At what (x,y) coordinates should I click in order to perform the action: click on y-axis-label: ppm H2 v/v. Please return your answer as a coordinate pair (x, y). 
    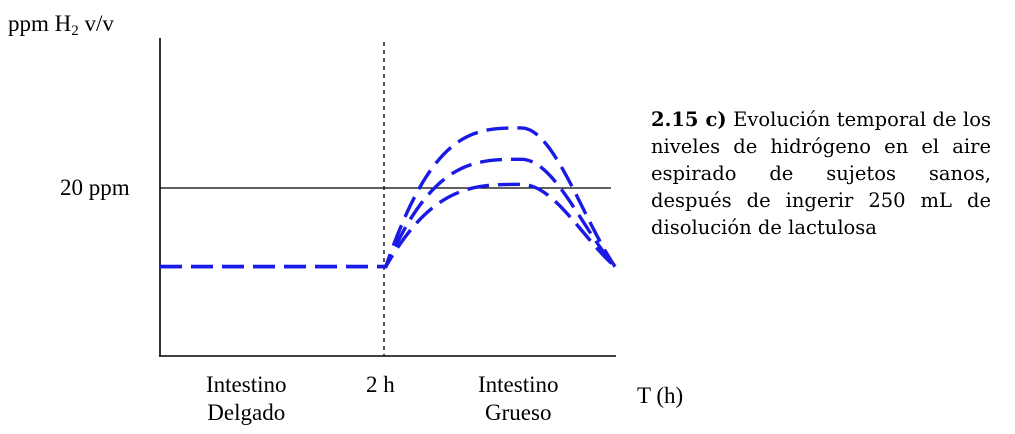
    Looking at the image, I should click on (61, 25).